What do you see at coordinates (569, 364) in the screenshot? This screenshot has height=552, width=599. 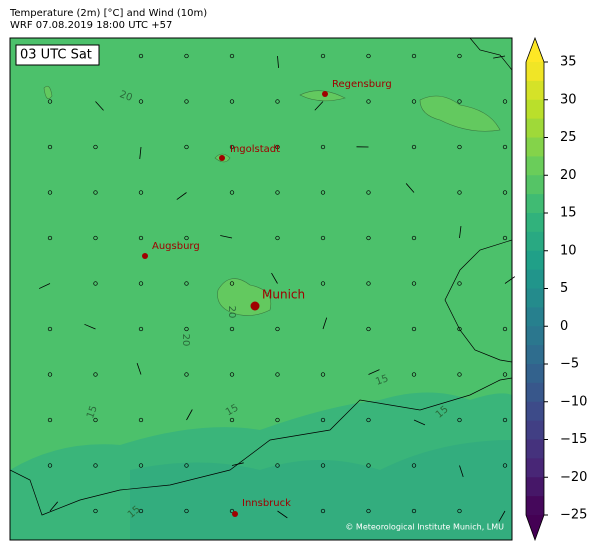 I see `colorbar-tick-label: −5` at bounding box center [569, 364].